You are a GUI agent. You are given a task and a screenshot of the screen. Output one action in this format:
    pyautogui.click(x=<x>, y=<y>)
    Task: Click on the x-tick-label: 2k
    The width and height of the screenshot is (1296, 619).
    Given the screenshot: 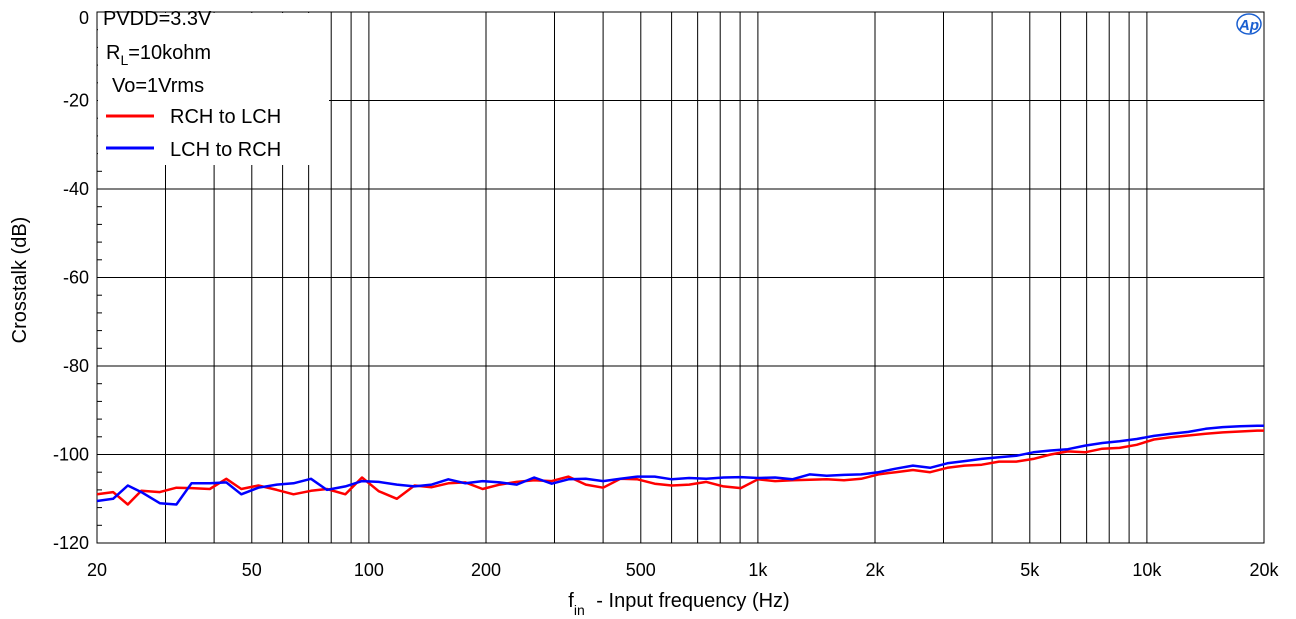 What is the action you would take?
    pyautogui.click(x=875, y=570)
    